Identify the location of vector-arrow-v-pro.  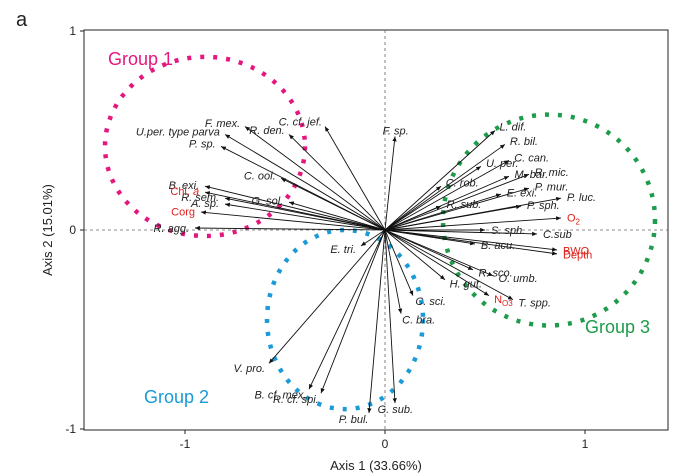
(327, 296).